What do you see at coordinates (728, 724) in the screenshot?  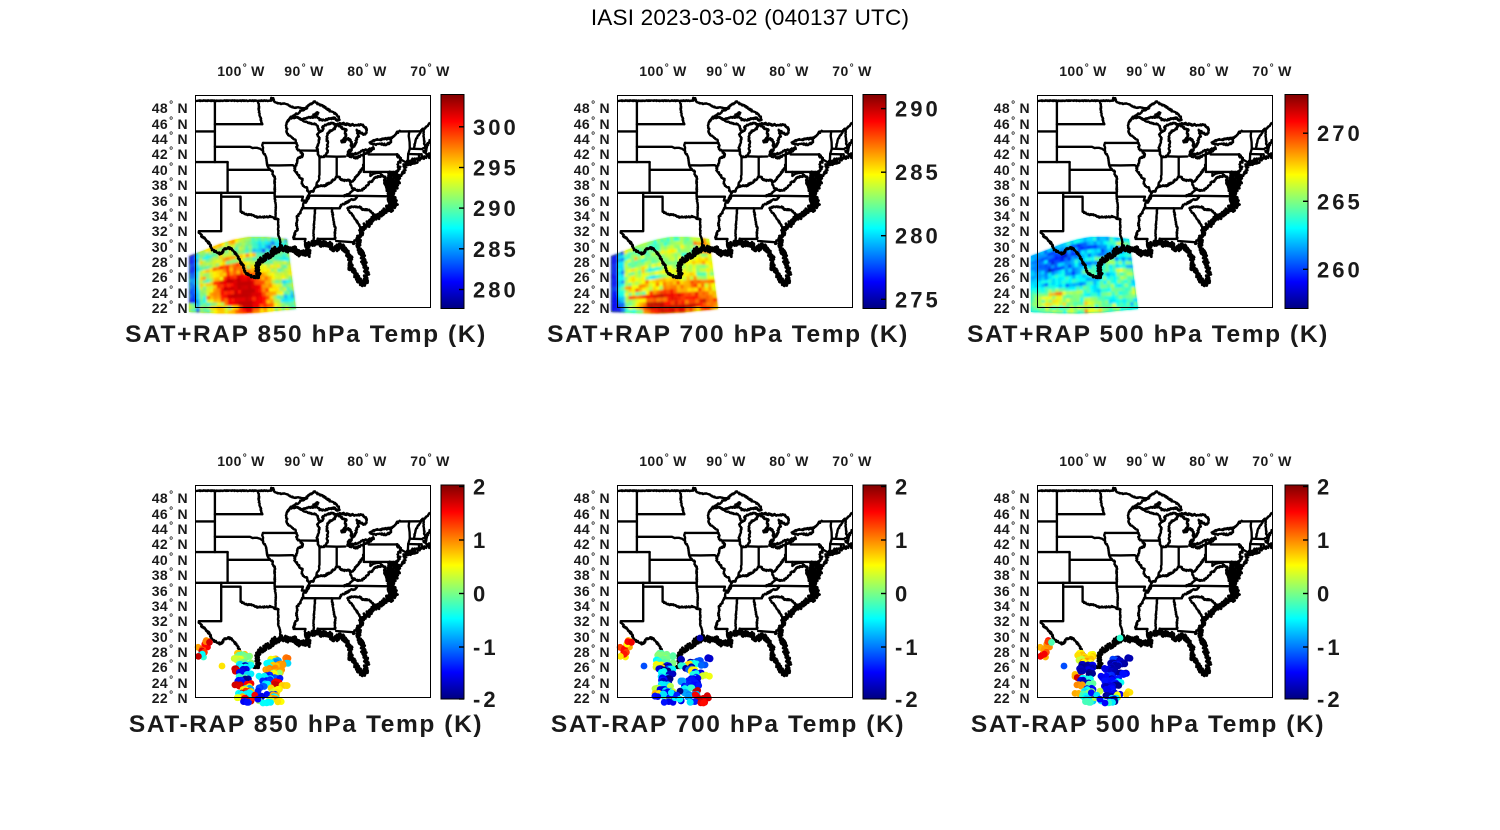 I see `svg-text: SAT-RAP 700 hPa Temp (K)` at bounding box center [728, 724].